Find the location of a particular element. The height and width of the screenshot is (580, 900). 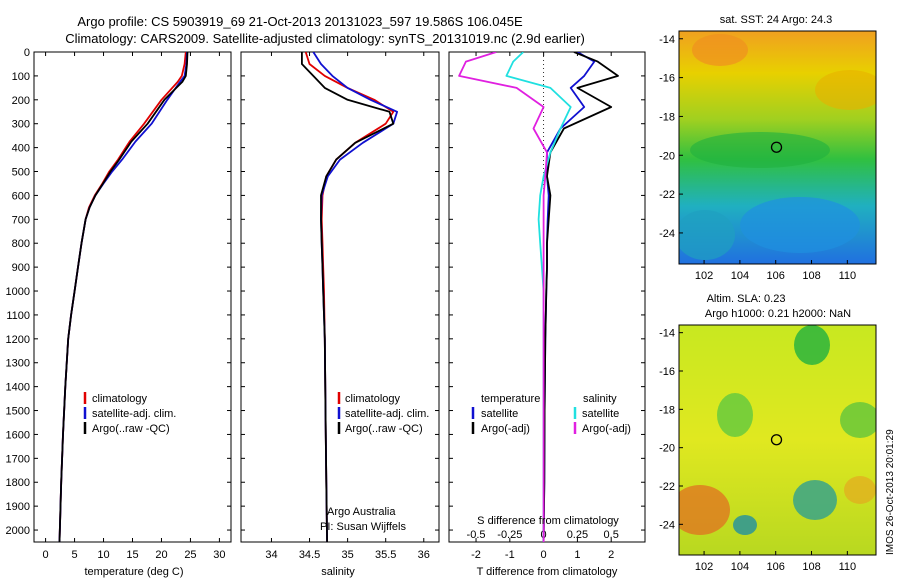

s-difference-axis-label: S difference from climatology is located at coordinates (548, 521).